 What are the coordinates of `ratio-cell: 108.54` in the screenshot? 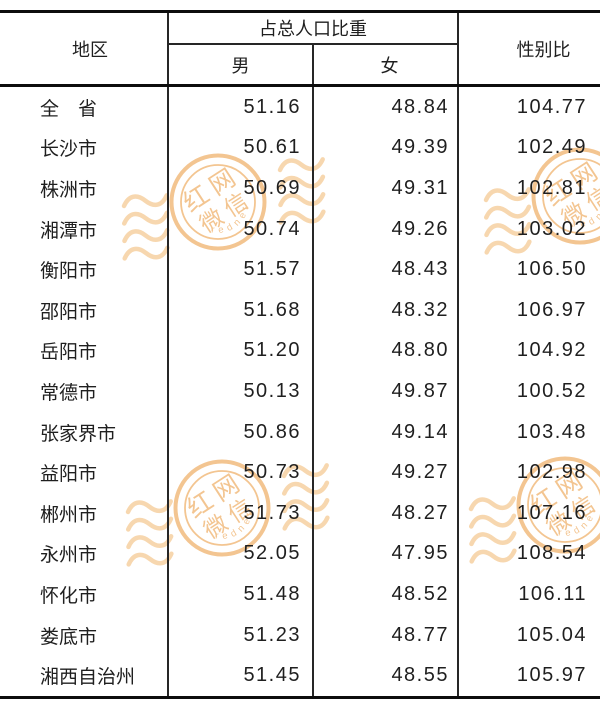 It's located at (551, 553).